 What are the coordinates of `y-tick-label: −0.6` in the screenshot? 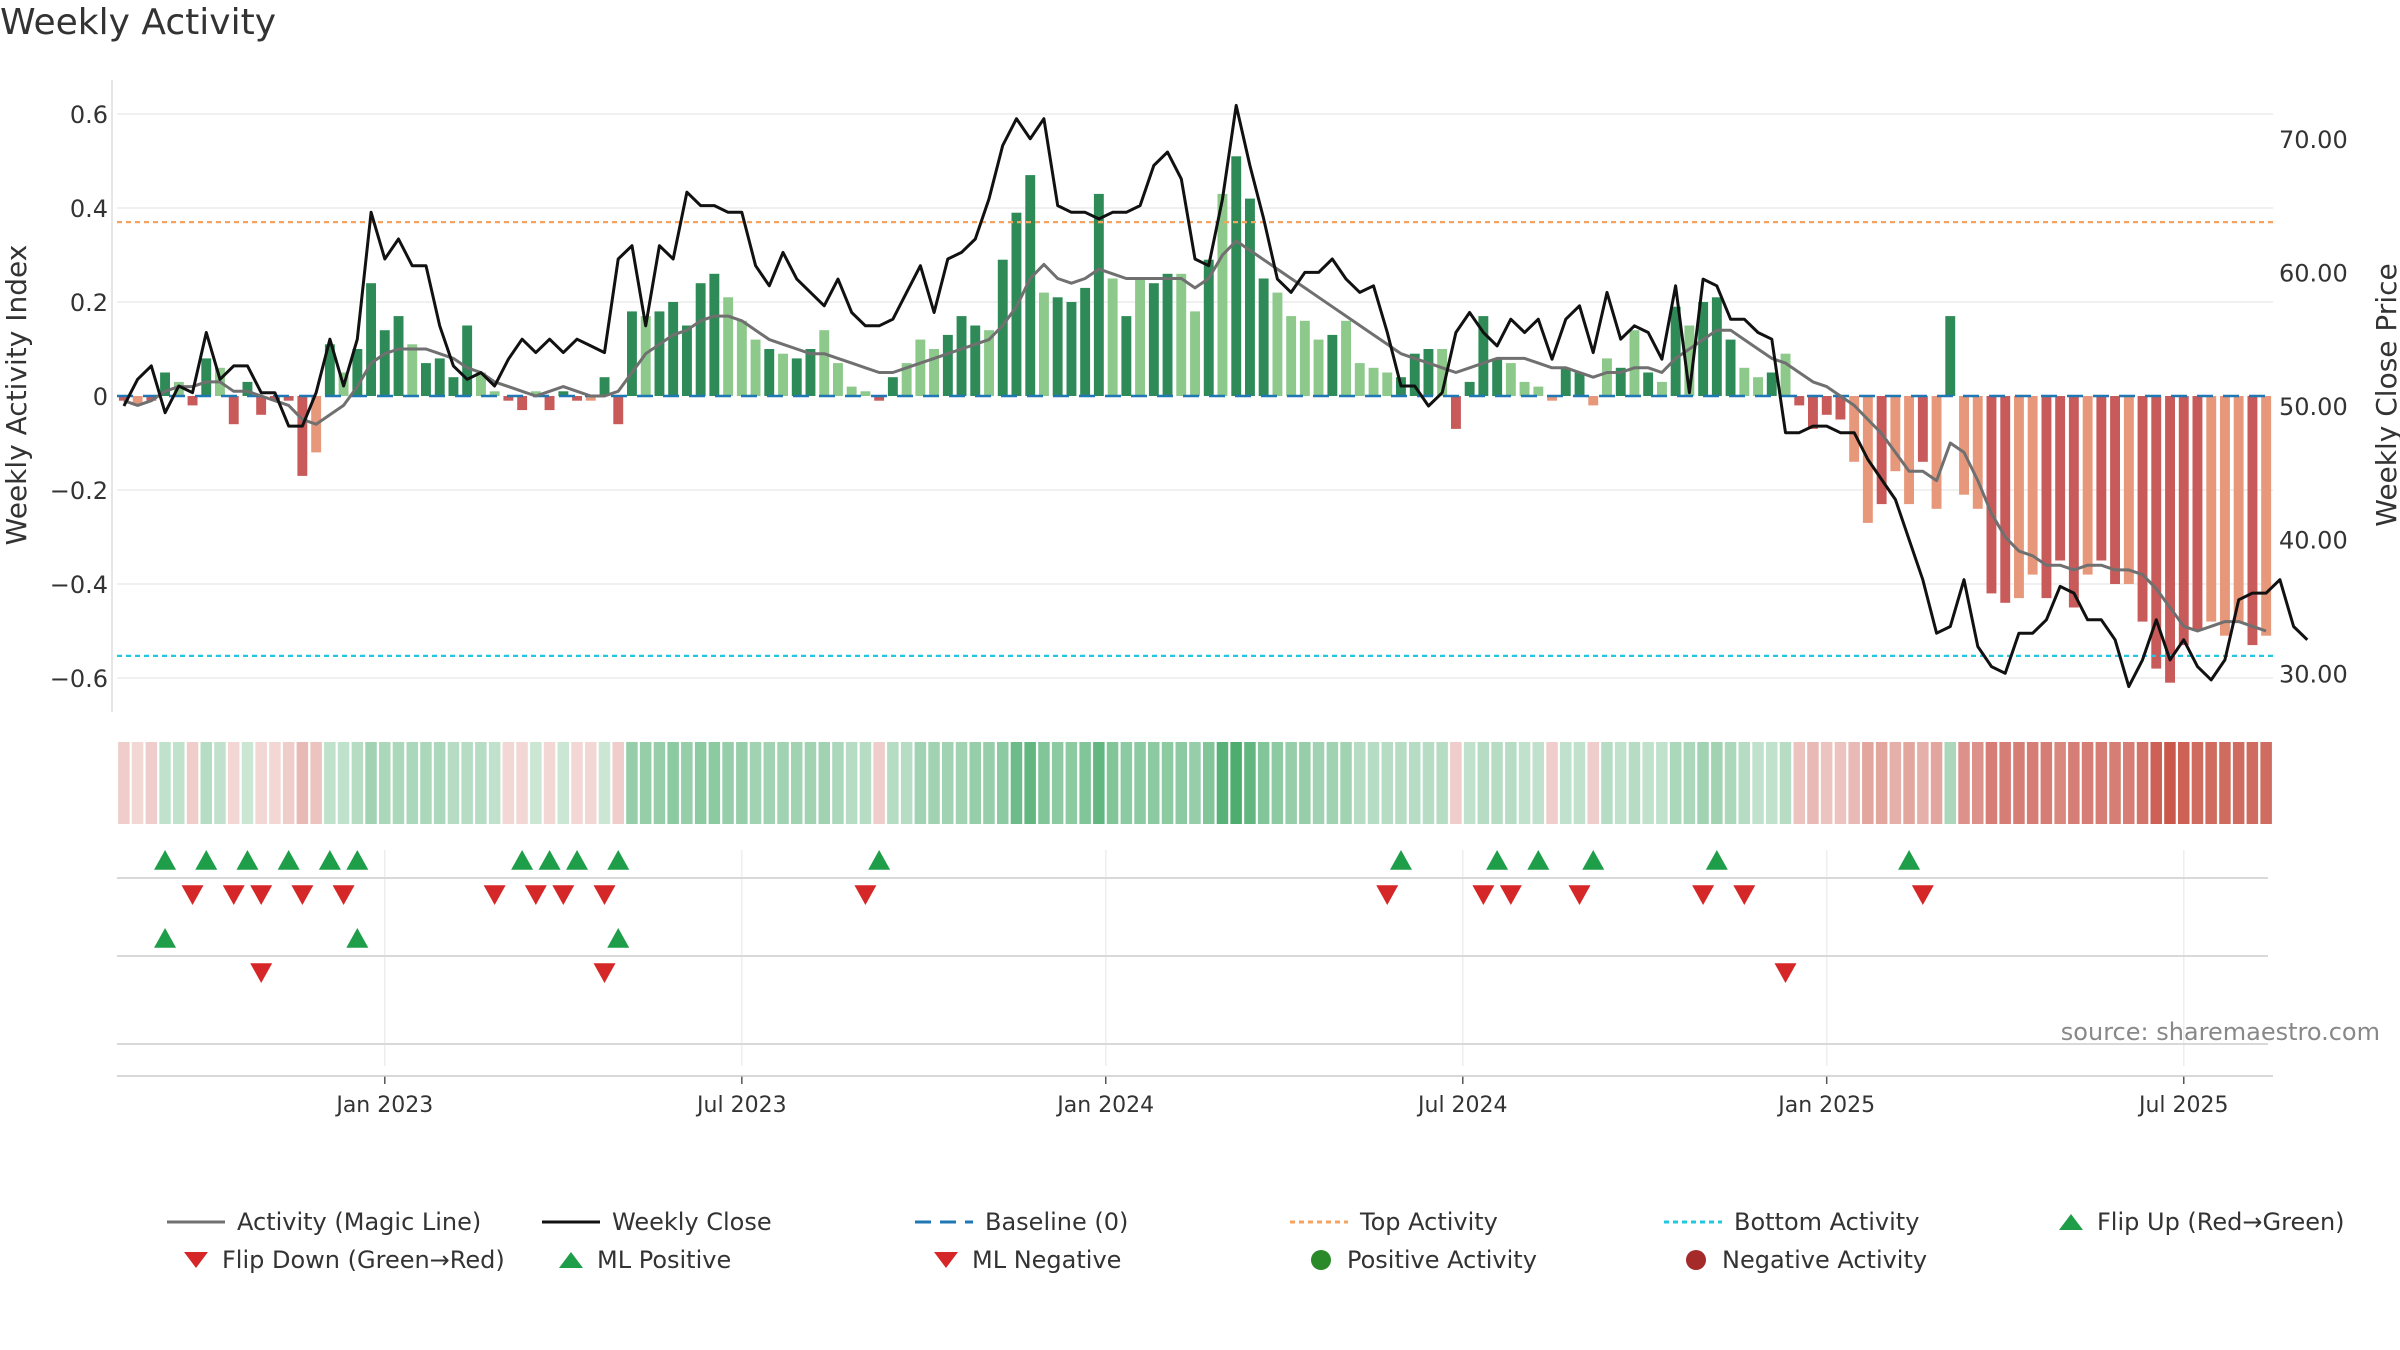 It's located at (79, 679).